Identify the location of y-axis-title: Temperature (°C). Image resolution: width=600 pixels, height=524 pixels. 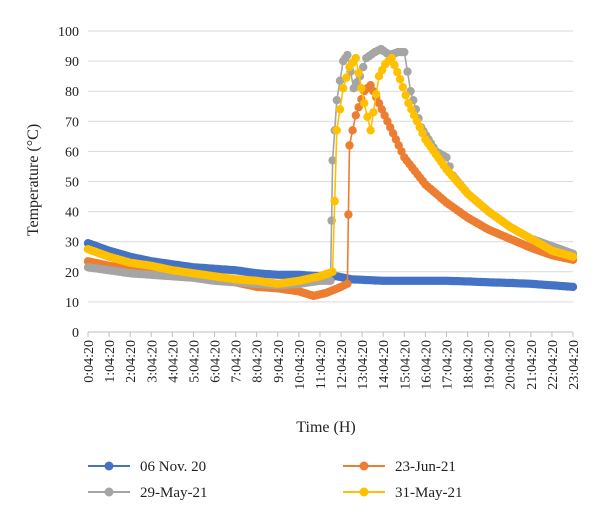
(33, 180).